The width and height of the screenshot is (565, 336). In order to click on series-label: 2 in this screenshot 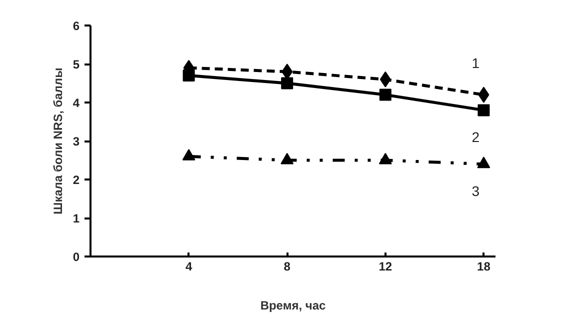, I will do `click(476, 137)`.